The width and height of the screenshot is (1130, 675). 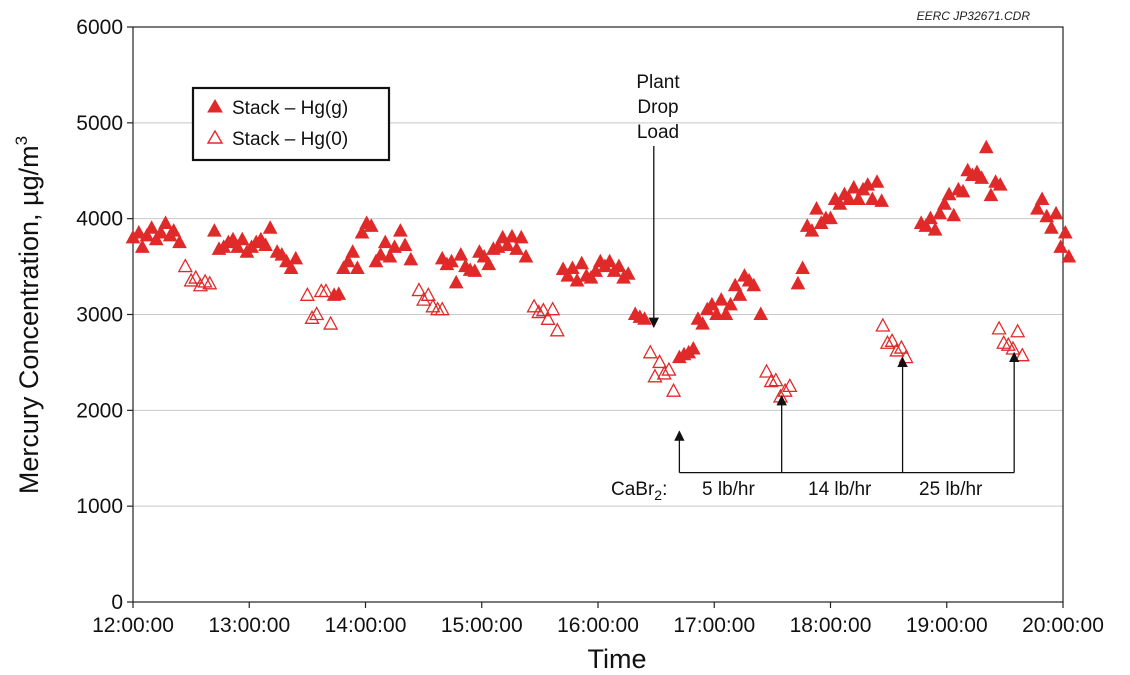 I want to click on legend-marker-hg-g, so click(x=215, y=106).